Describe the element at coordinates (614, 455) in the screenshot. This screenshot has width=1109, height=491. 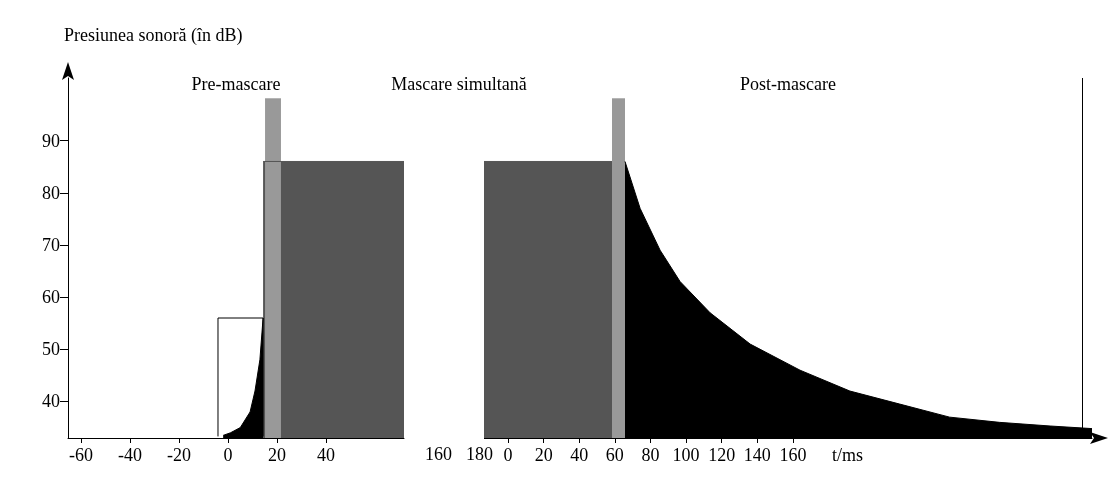
I see `x-tick-label: 60` at that location.